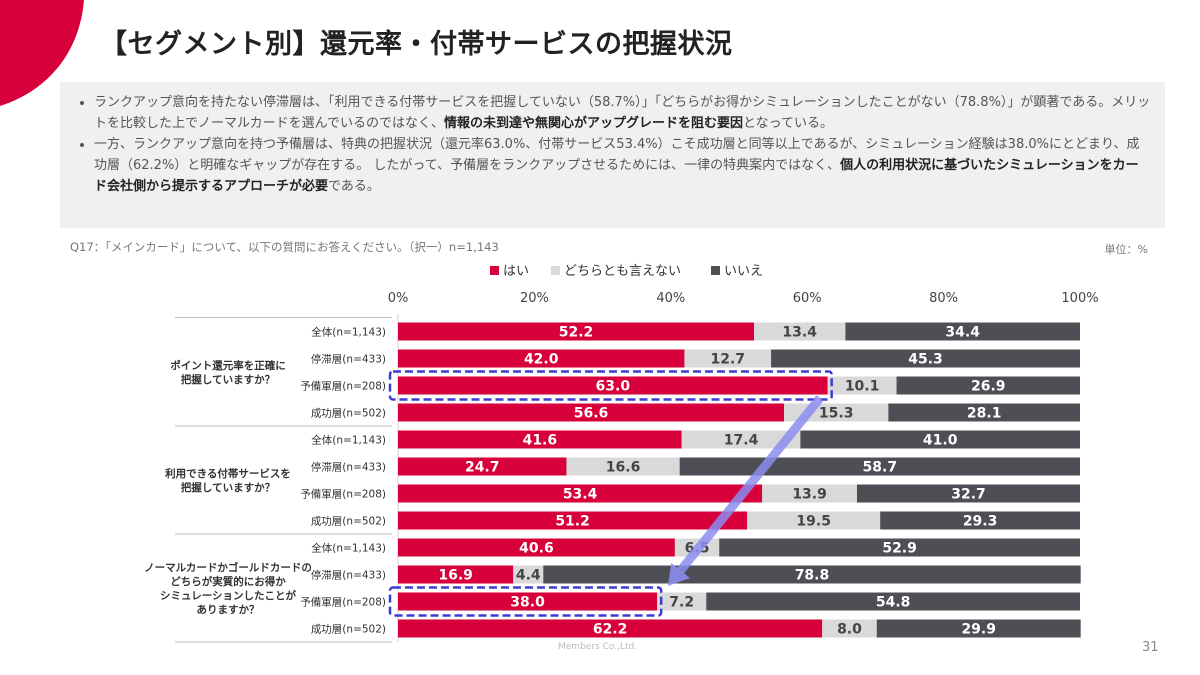 The height and width of the screenshot is (675, 1200). Describe the element at coordinates (416, 44) in the screenshot. I see `page-title: 【セグメント別】還元率・付帯サービスの把握状況` at that location.